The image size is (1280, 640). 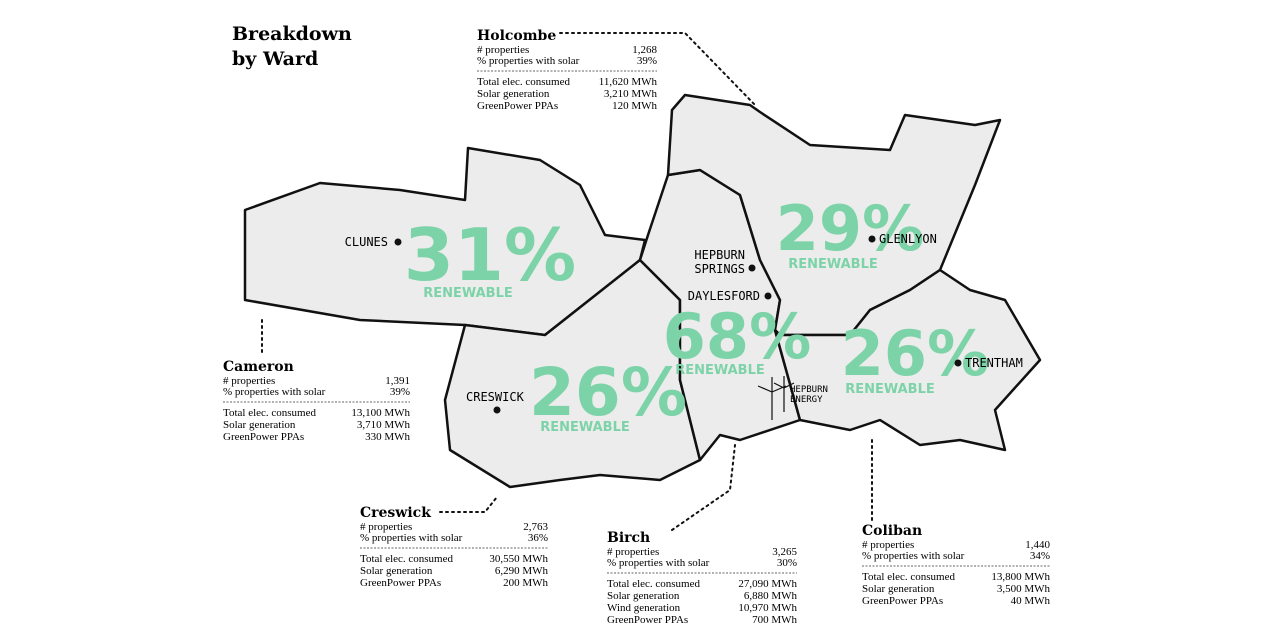 I want to click on stat-value: 3,265, so click(x=784, y=552).